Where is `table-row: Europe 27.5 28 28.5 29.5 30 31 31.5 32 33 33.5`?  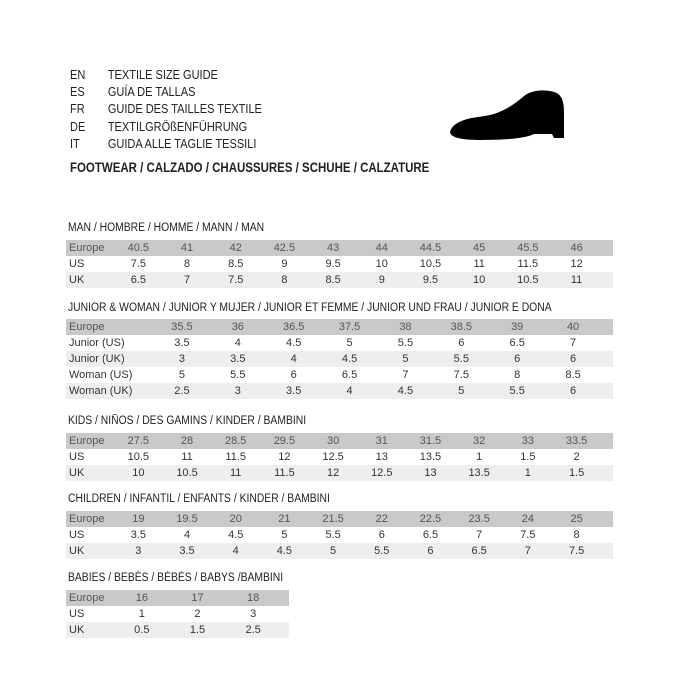 table-row: Europe 27.5 28 28.5 29.5 30 31 31.5 32 33 33.5 is located at coordinates (339, 441).